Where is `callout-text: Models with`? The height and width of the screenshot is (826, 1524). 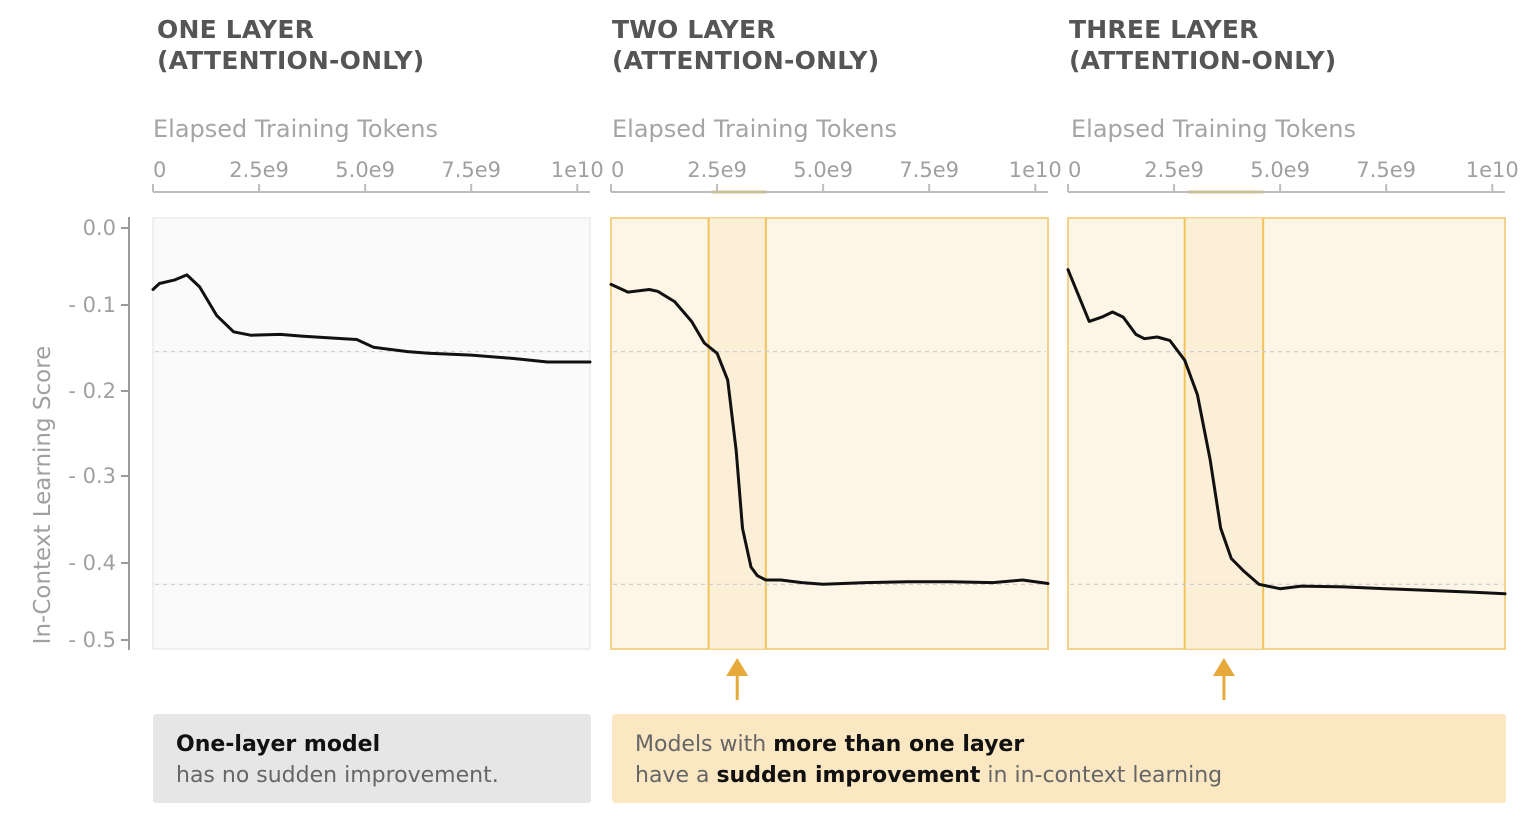
callout-text: Models with is located at coordinates (704, 744).